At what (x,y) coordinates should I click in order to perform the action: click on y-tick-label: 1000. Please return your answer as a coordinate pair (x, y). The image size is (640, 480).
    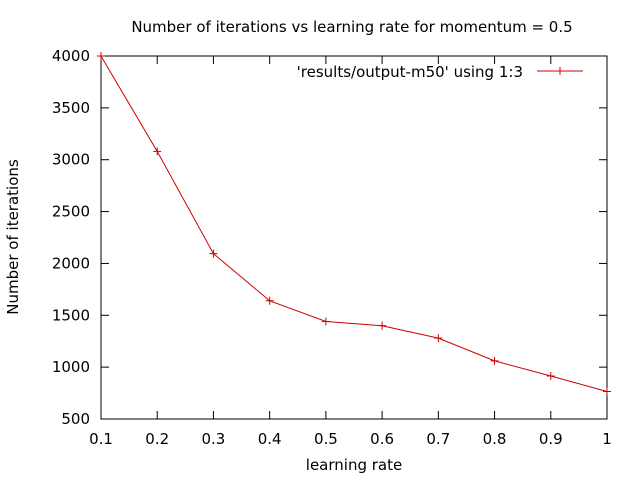
    Looking at the image, I should click on (71, 367).